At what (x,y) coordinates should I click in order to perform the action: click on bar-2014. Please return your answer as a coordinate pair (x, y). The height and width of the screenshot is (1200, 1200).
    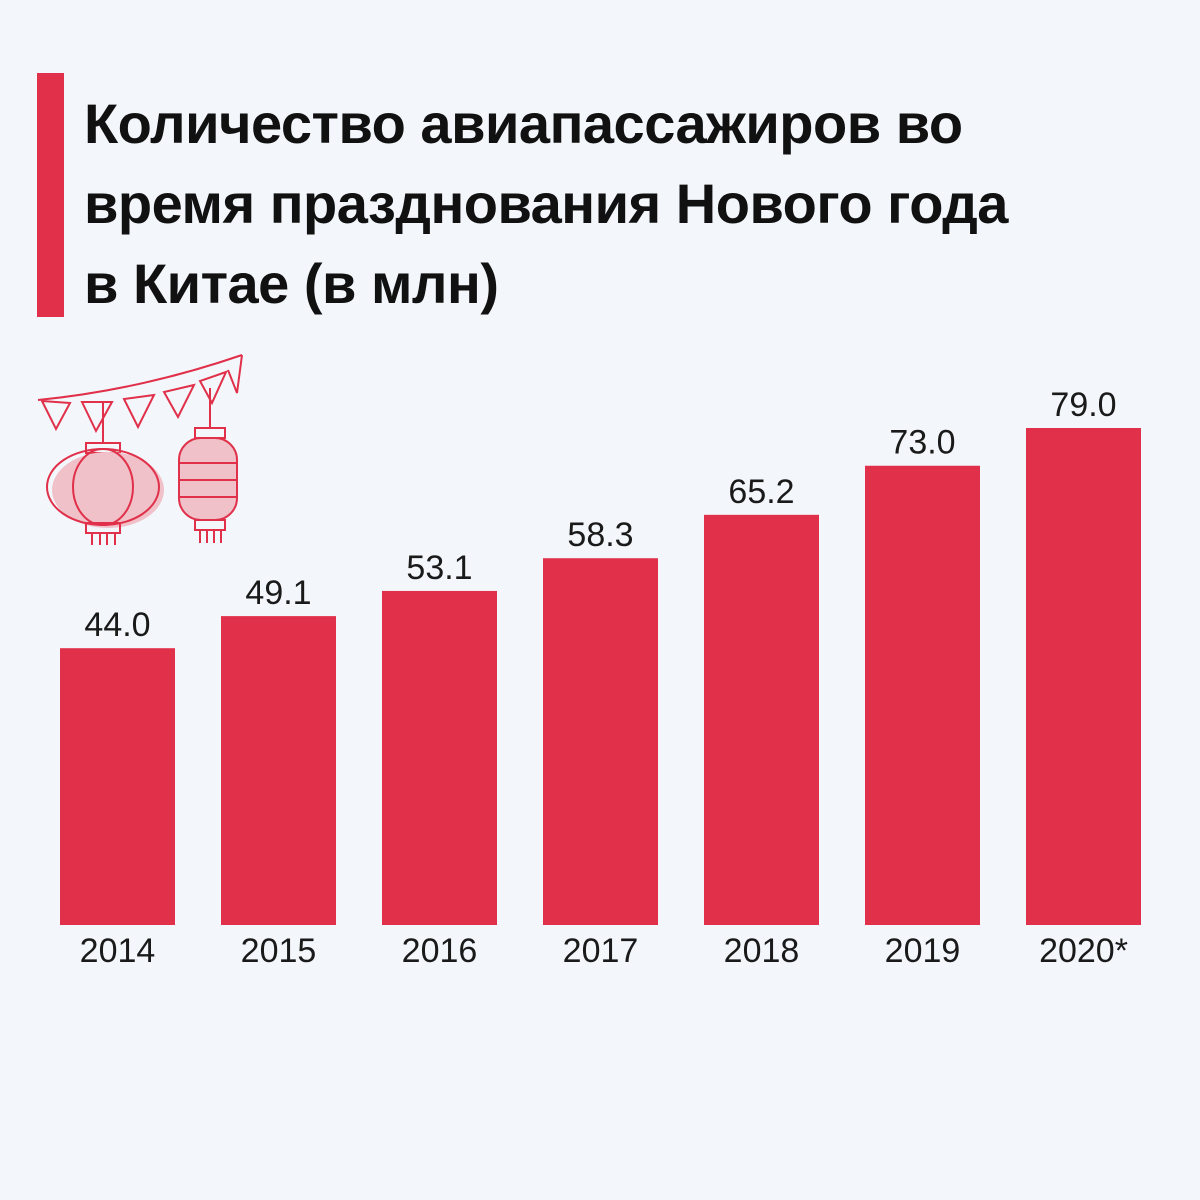
    Looking at the image, I should click on (117, 786).